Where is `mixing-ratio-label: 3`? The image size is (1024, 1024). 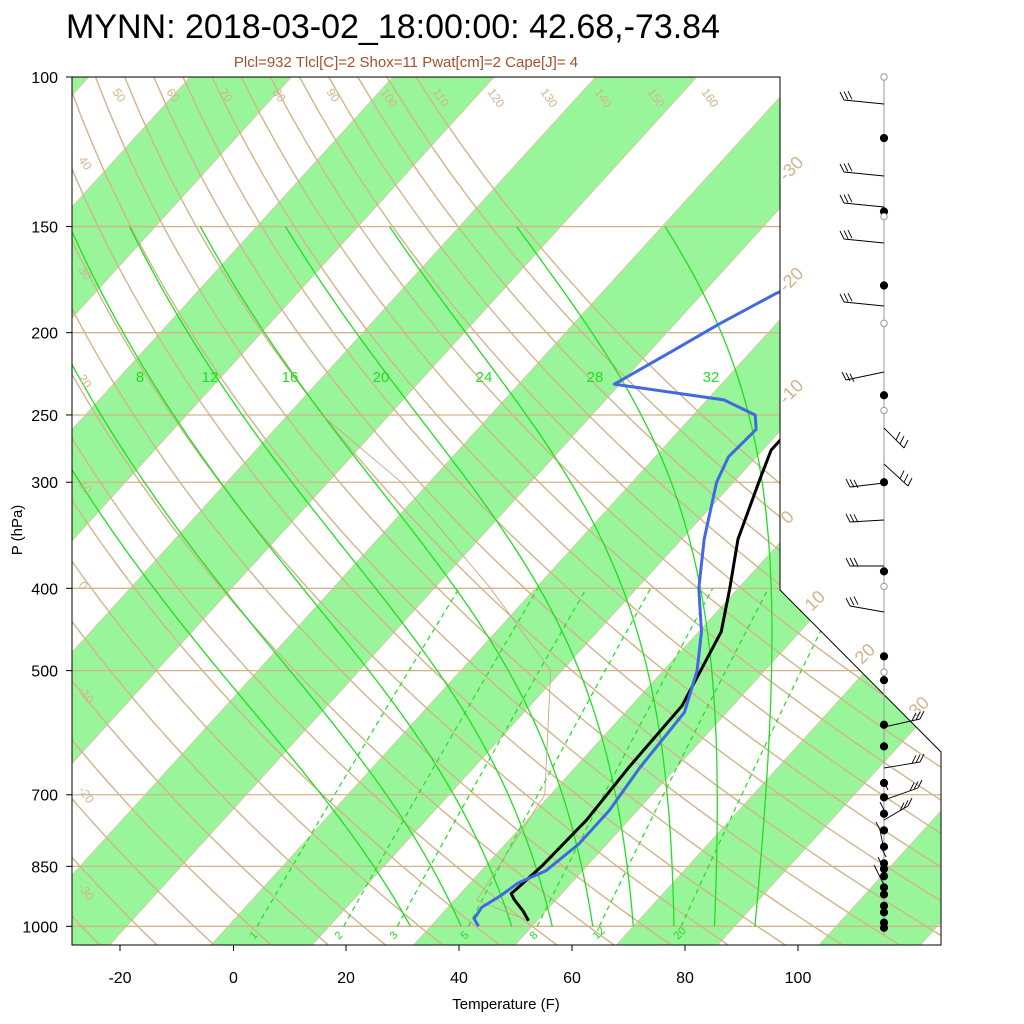 mixing-ratio-label: 3 is located at coordinates (394, 935).